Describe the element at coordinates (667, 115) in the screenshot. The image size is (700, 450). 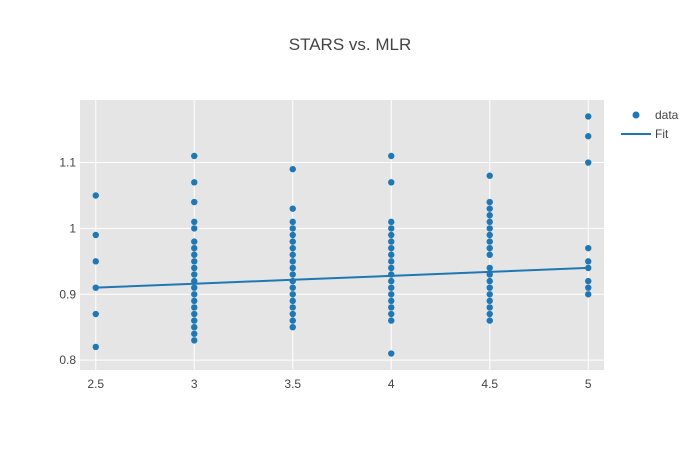
I see `legend-label-data: data` at that location.